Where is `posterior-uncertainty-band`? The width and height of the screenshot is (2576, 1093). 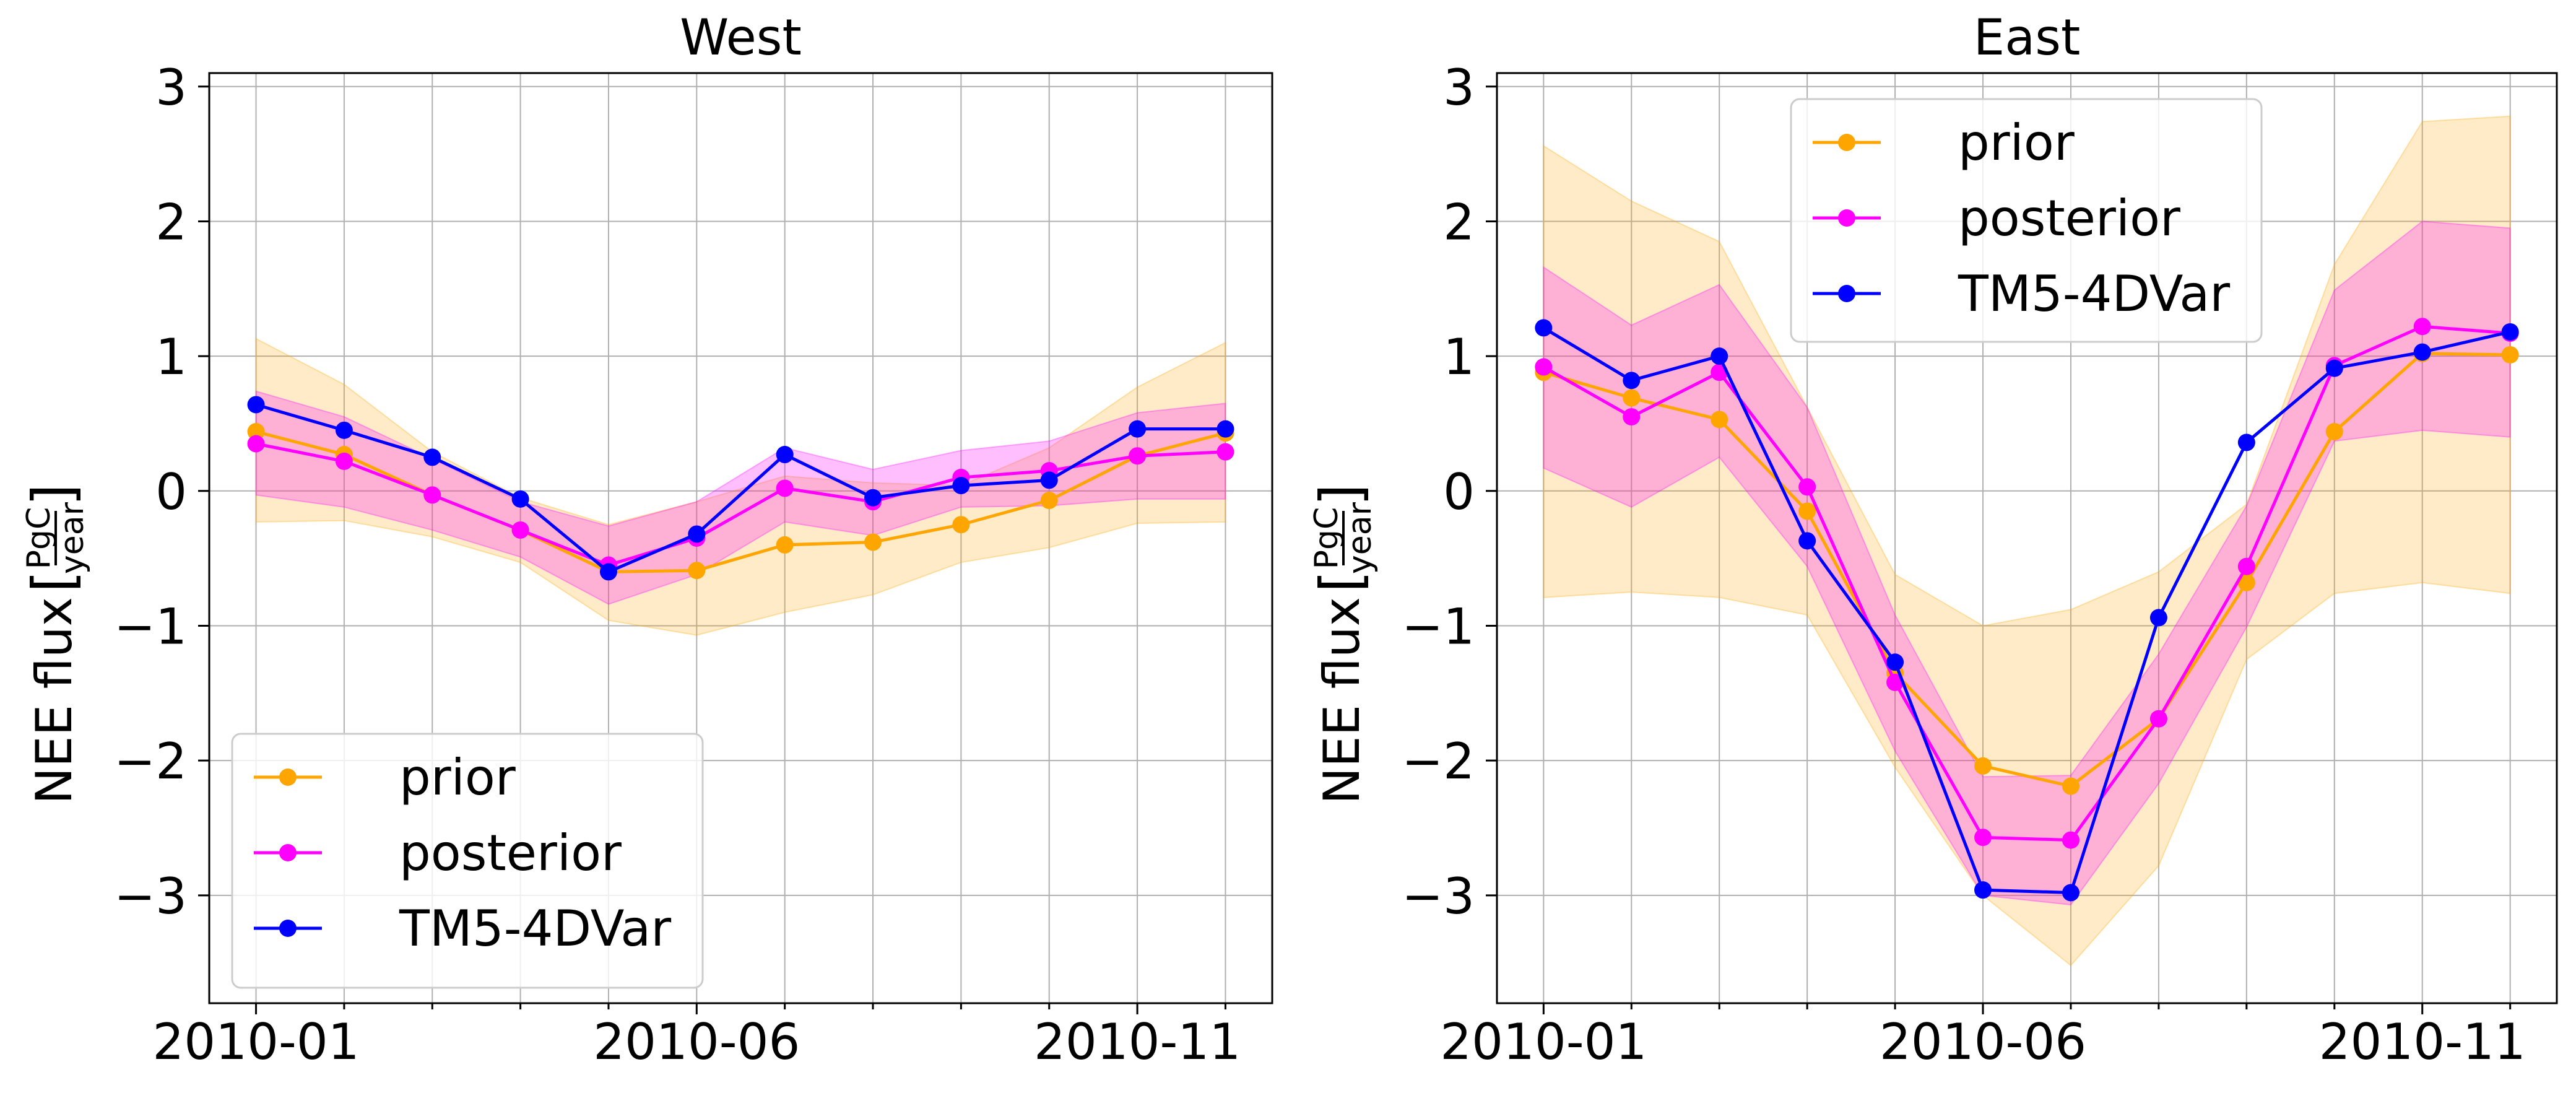
posterior-uncertainty-band is located at coordinates (740, 497).